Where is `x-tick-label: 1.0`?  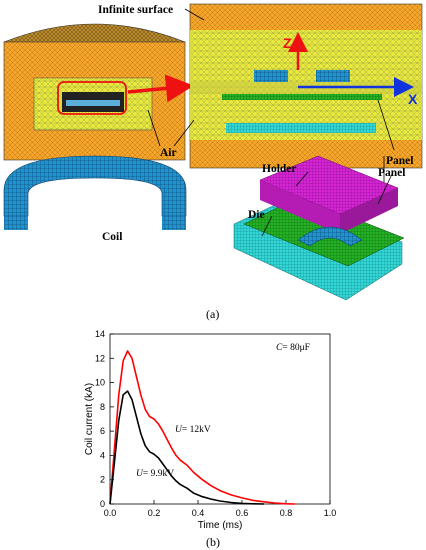 x-tick-label: 1.0 is located at coordinates (330, 513).